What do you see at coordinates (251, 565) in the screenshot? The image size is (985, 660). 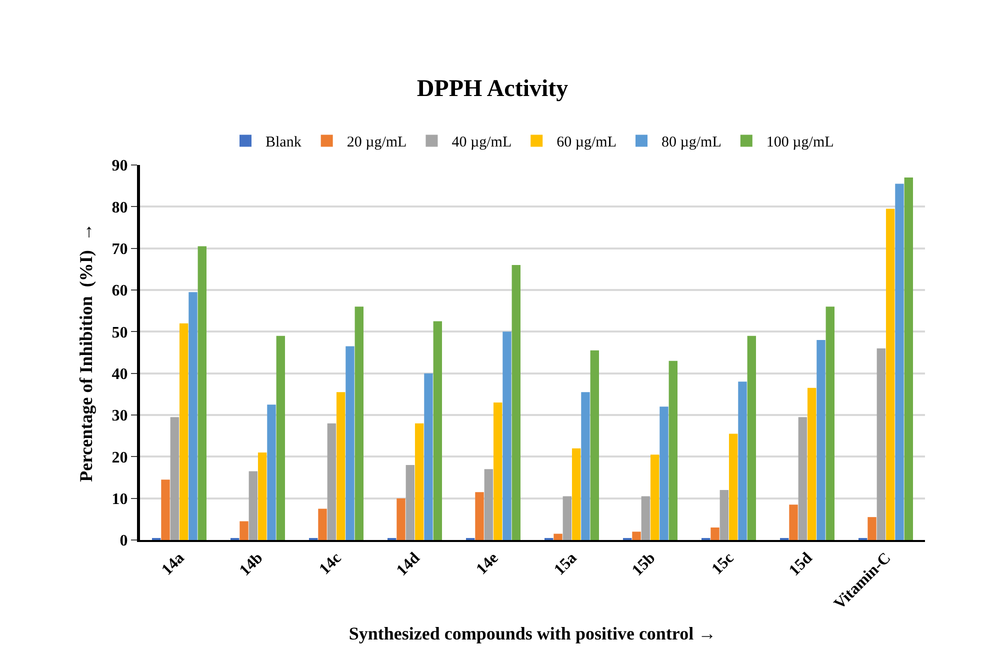 I see `x-tick-label: 14b` at bounding box center [251, 565].